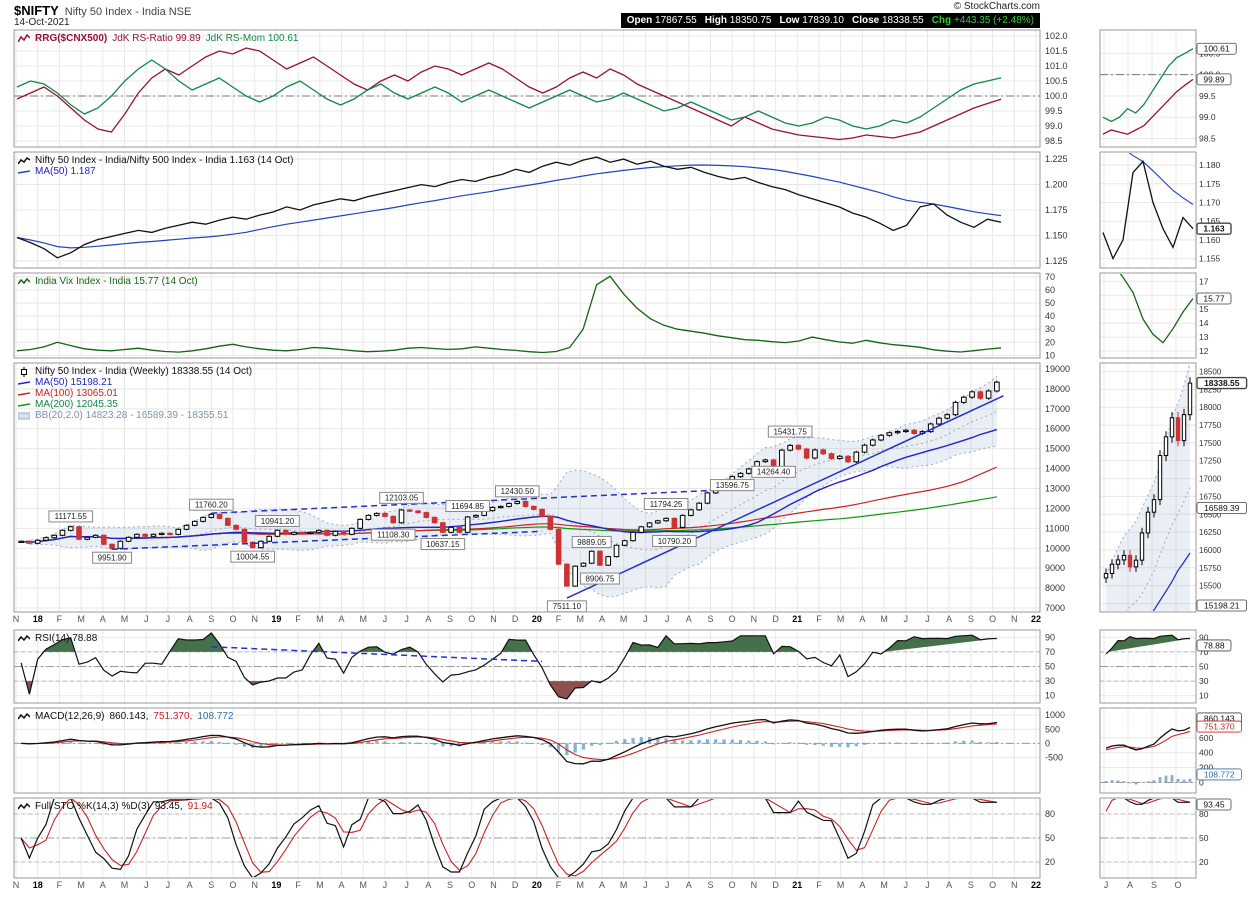 This screenshot has width=1250, height=900. Describe the element at coordinates (71, 38) in the screenshot. I see `rrg-title: RRG($CNX500)` at that location.